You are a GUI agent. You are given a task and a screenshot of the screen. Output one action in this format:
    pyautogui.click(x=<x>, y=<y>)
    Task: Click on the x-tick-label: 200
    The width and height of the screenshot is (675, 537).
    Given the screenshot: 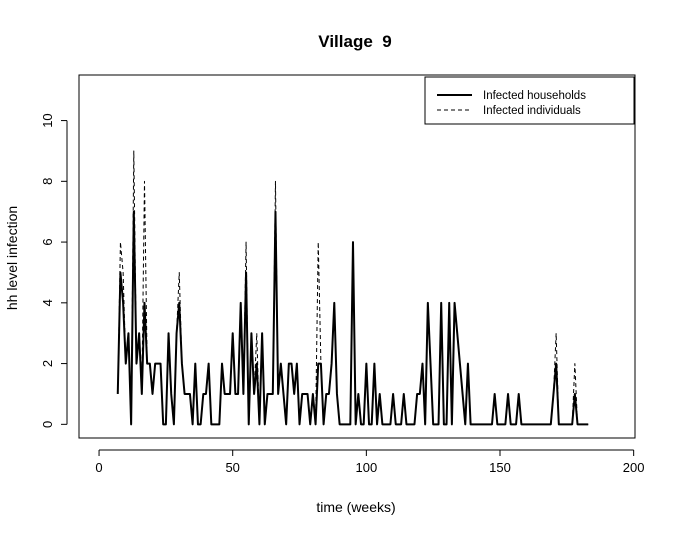 What is the action you would take?
    pyautogui.click(x=634, y=467)
    